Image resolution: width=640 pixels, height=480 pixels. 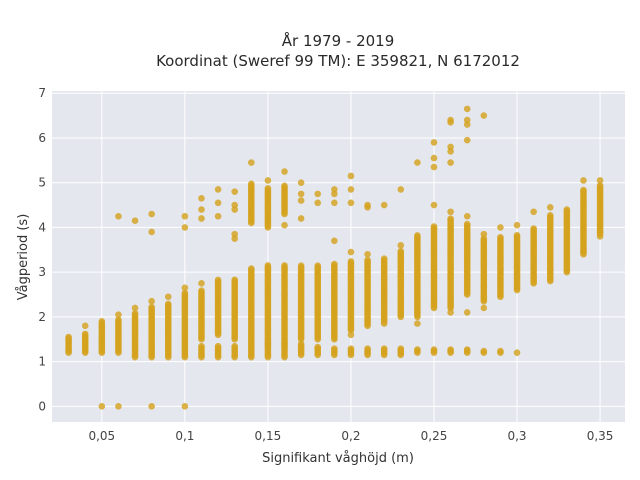 I want to click on y-tick-label: 7, so click(x=42, y=93).